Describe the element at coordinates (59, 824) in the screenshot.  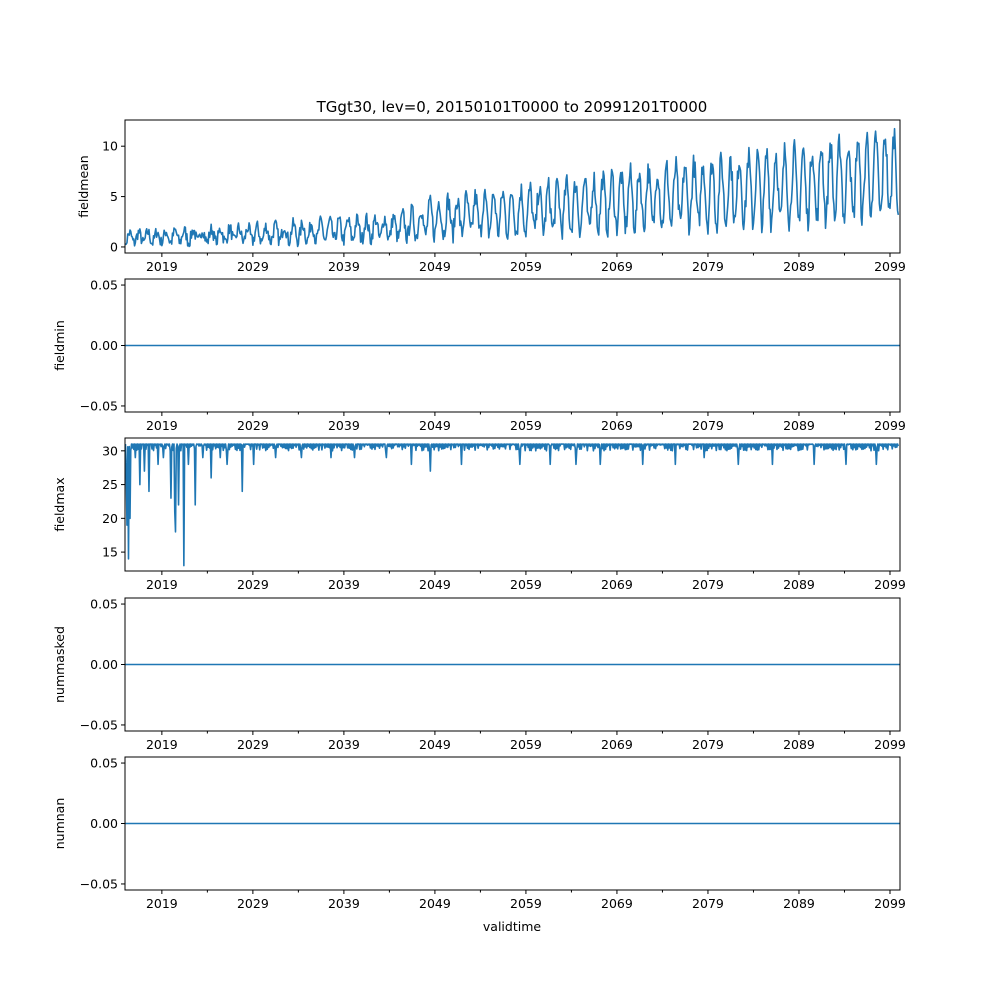
I see `y-axis-label-numnan: numnan` at that location.